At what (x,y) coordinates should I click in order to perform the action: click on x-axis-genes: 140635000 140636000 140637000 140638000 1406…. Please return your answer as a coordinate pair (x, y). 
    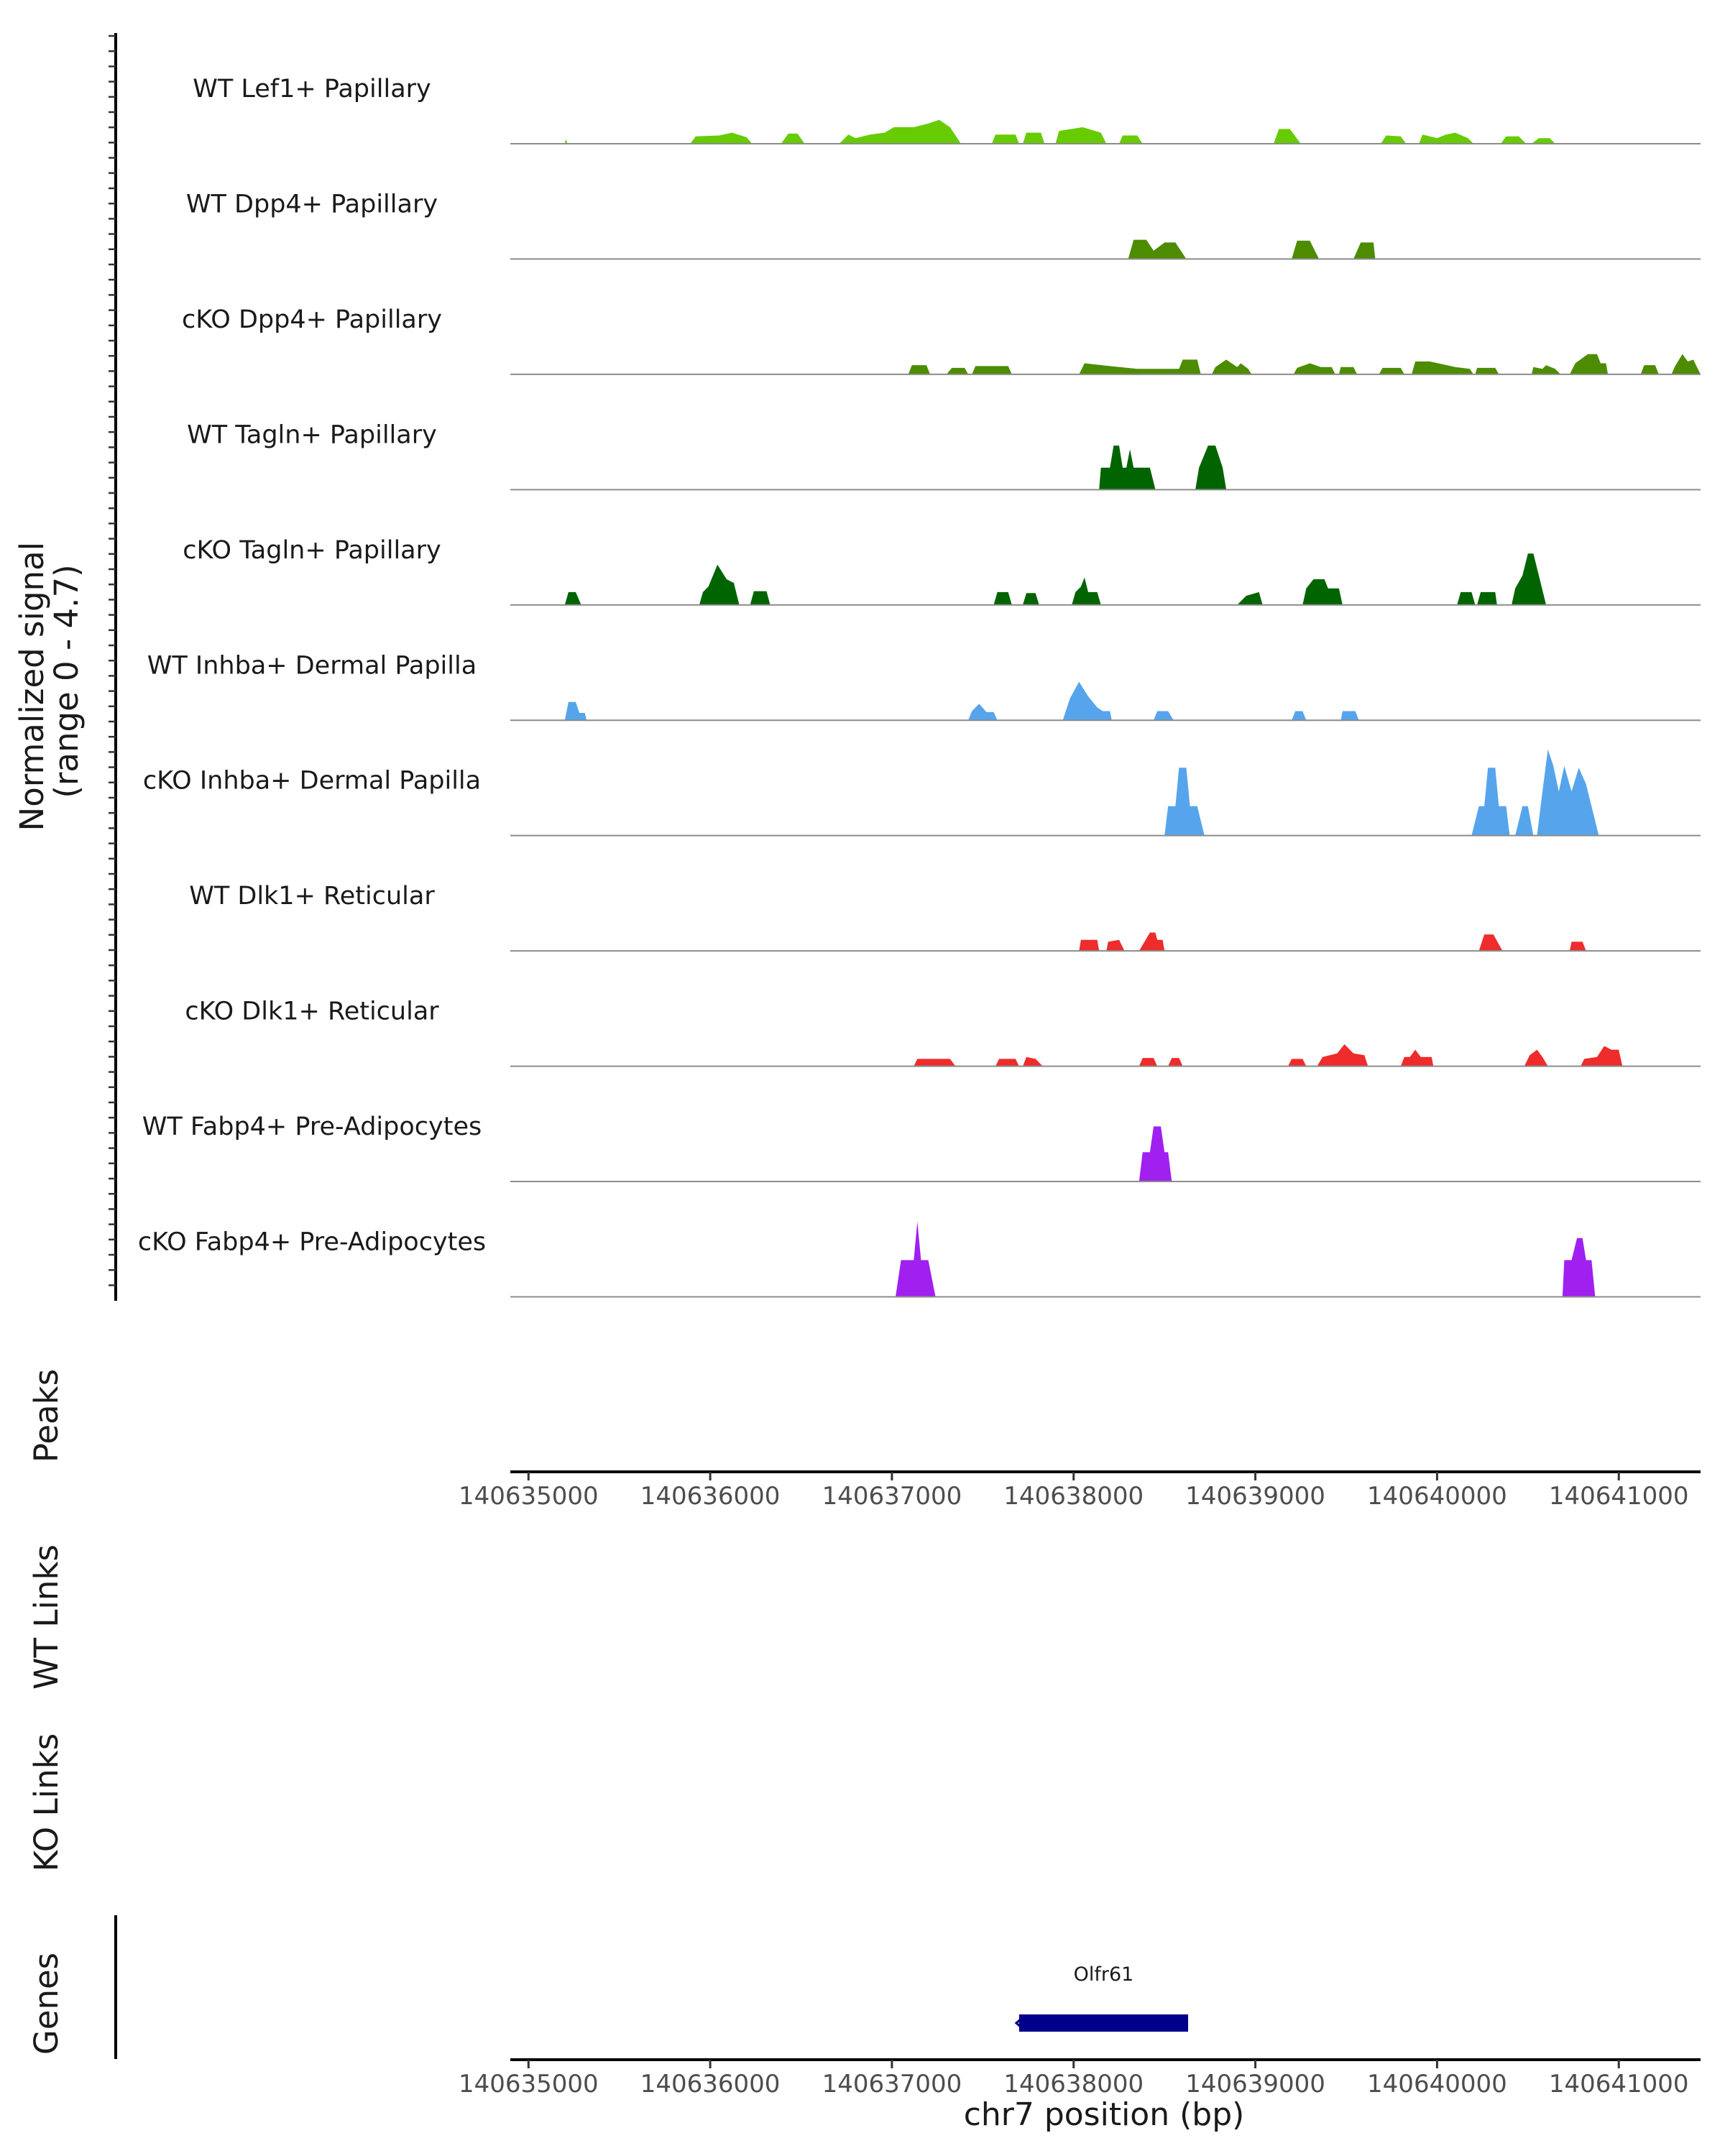
    Looking at the image, I should click on (1080, 2078).